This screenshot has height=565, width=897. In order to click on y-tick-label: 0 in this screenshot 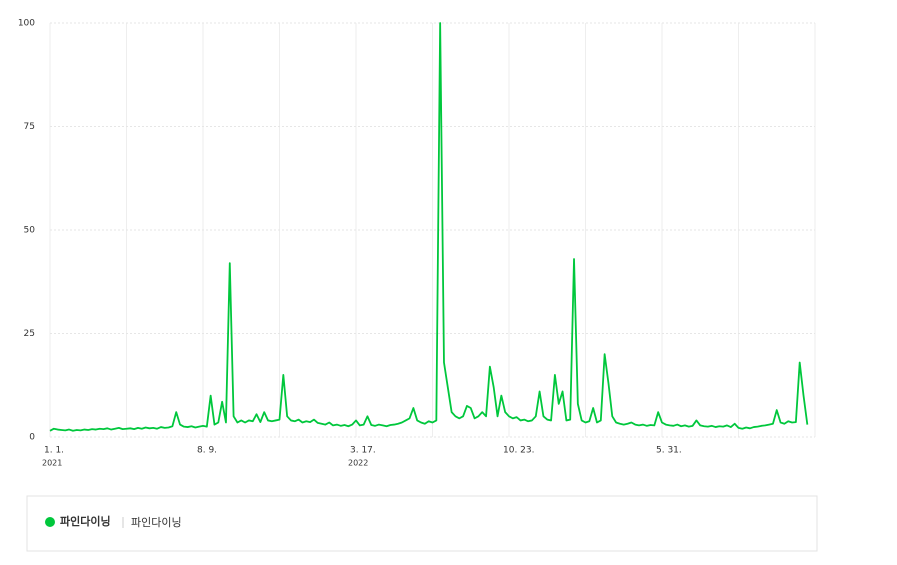, I will do `click(32, 438)`.